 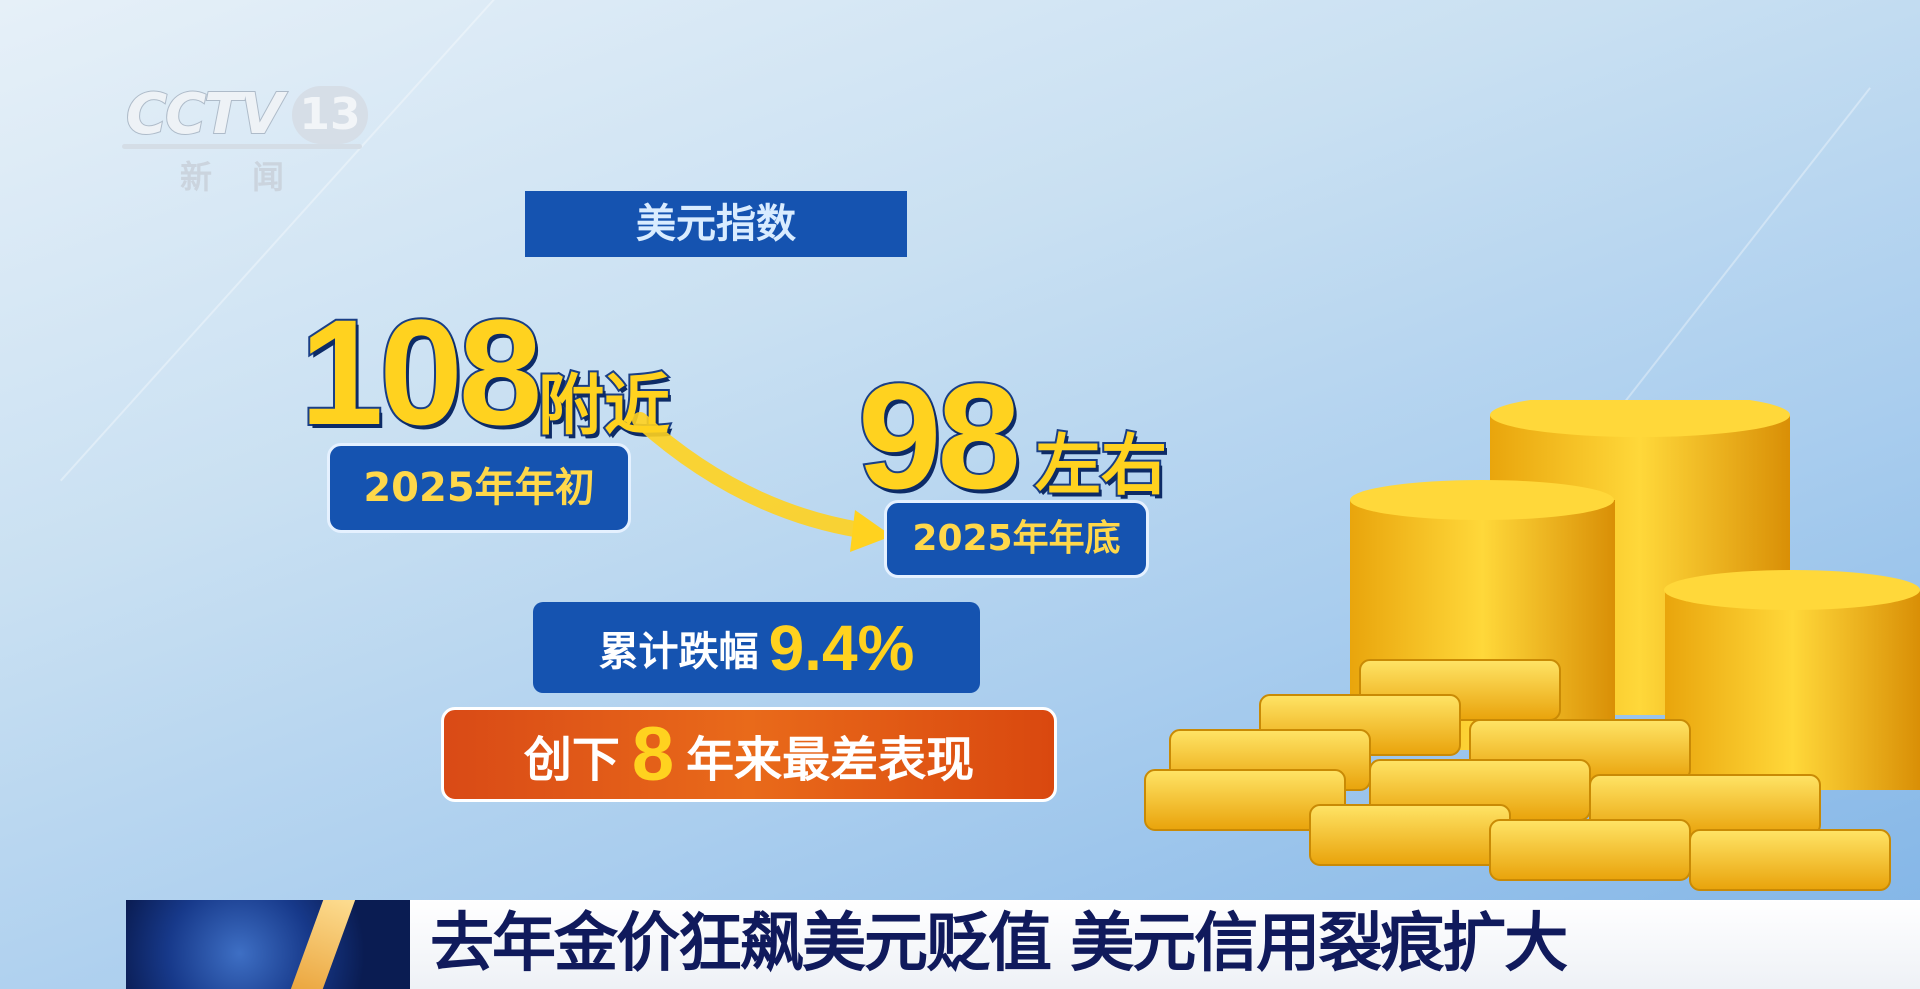 What do you see at coordinates (205, 114) in the screenshot?
I see `logo-brand: CCTV` at bounding box center [205, 114].